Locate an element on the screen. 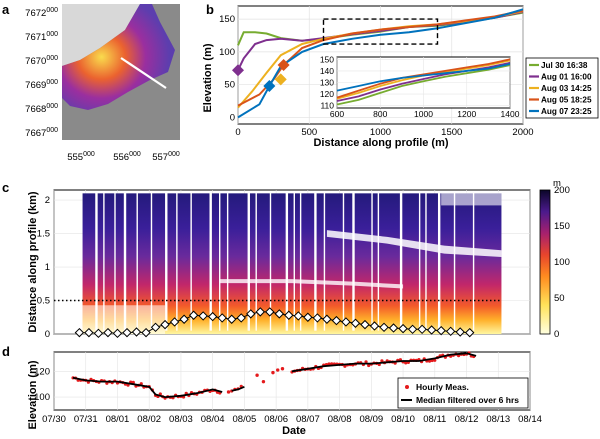 The height and width of the screenshot is (439, 600). heatmap-top-gap is located at coordinates (471, 199).